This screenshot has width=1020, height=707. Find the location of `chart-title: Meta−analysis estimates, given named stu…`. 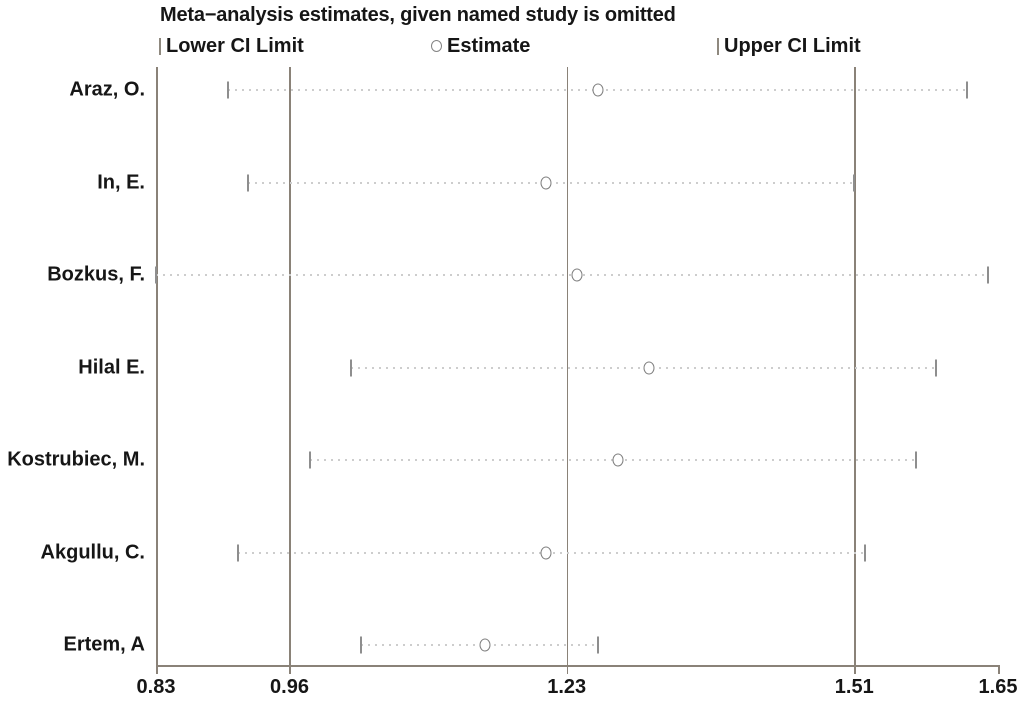

chart-title: Meta−analysis estimates, given named stu… is located at coordinates (418, 15).